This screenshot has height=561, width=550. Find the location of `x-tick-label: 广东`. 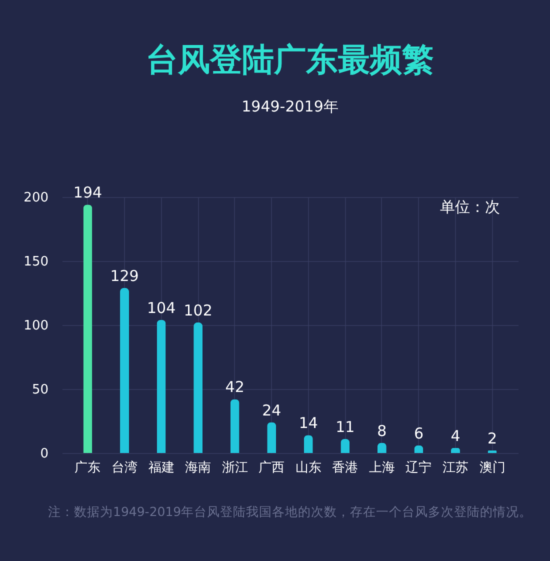

x-tick-label: 广东 is located at coordinates (87, 468).